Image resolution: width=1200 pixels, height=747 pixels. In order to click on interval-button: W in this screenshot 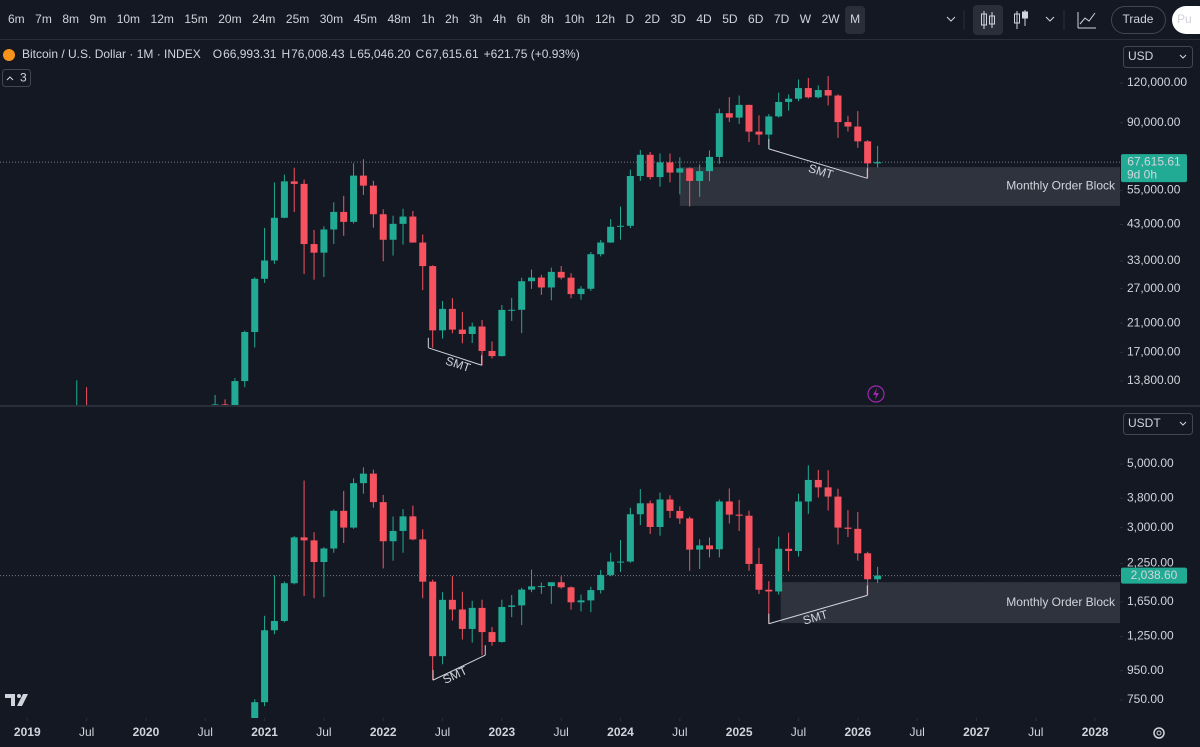, I will do `click(806, 19)`.